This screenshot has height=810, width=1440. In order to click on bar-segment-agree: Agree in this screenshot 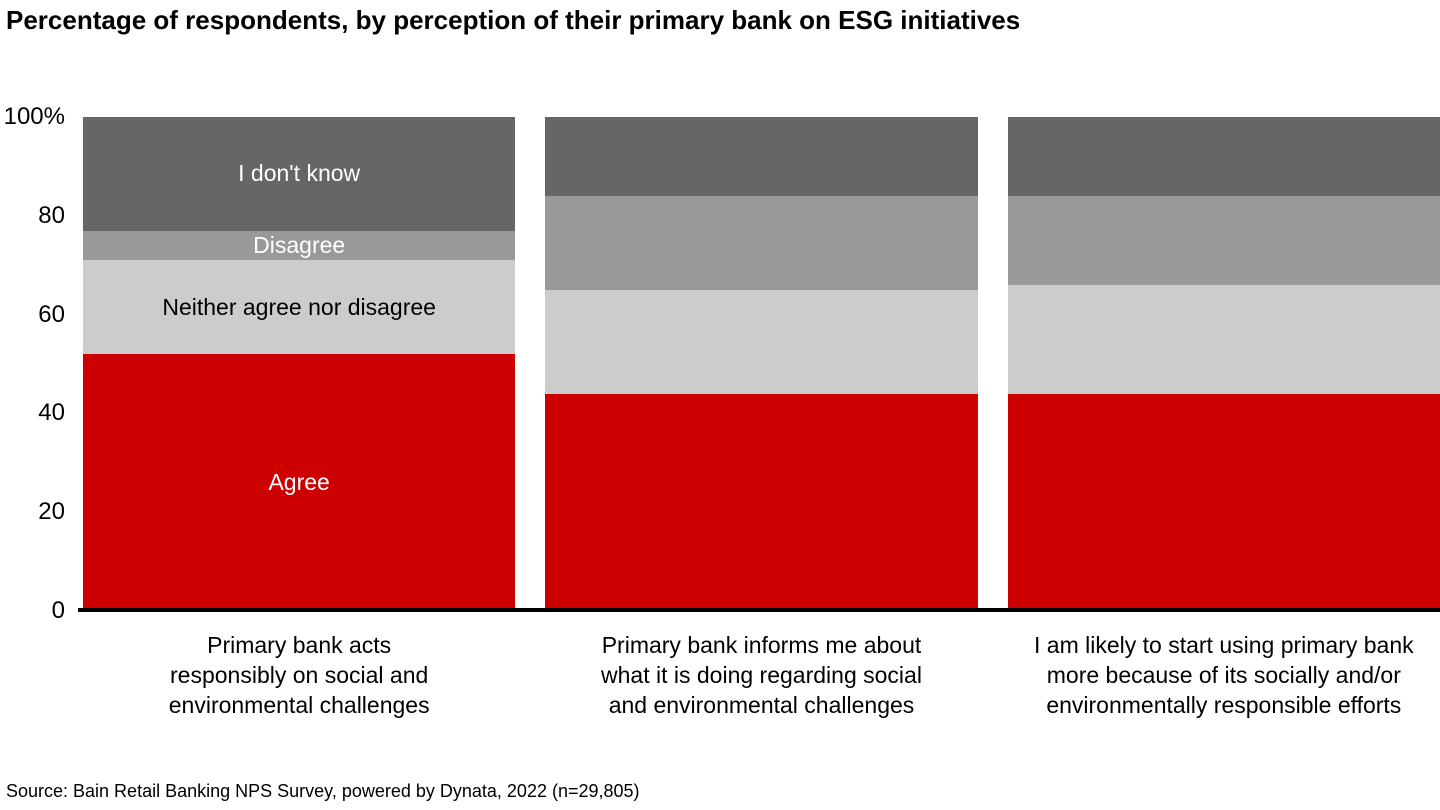, I will do `click(299, 482)`.